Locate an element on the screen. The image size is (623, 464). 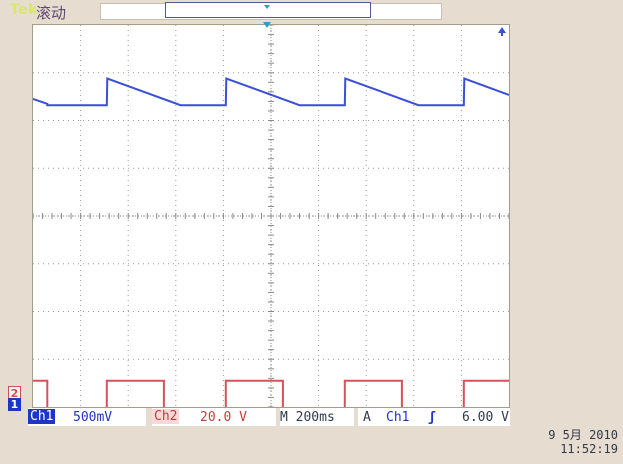
ch1-field-bg is located at coordinates (87, 417).